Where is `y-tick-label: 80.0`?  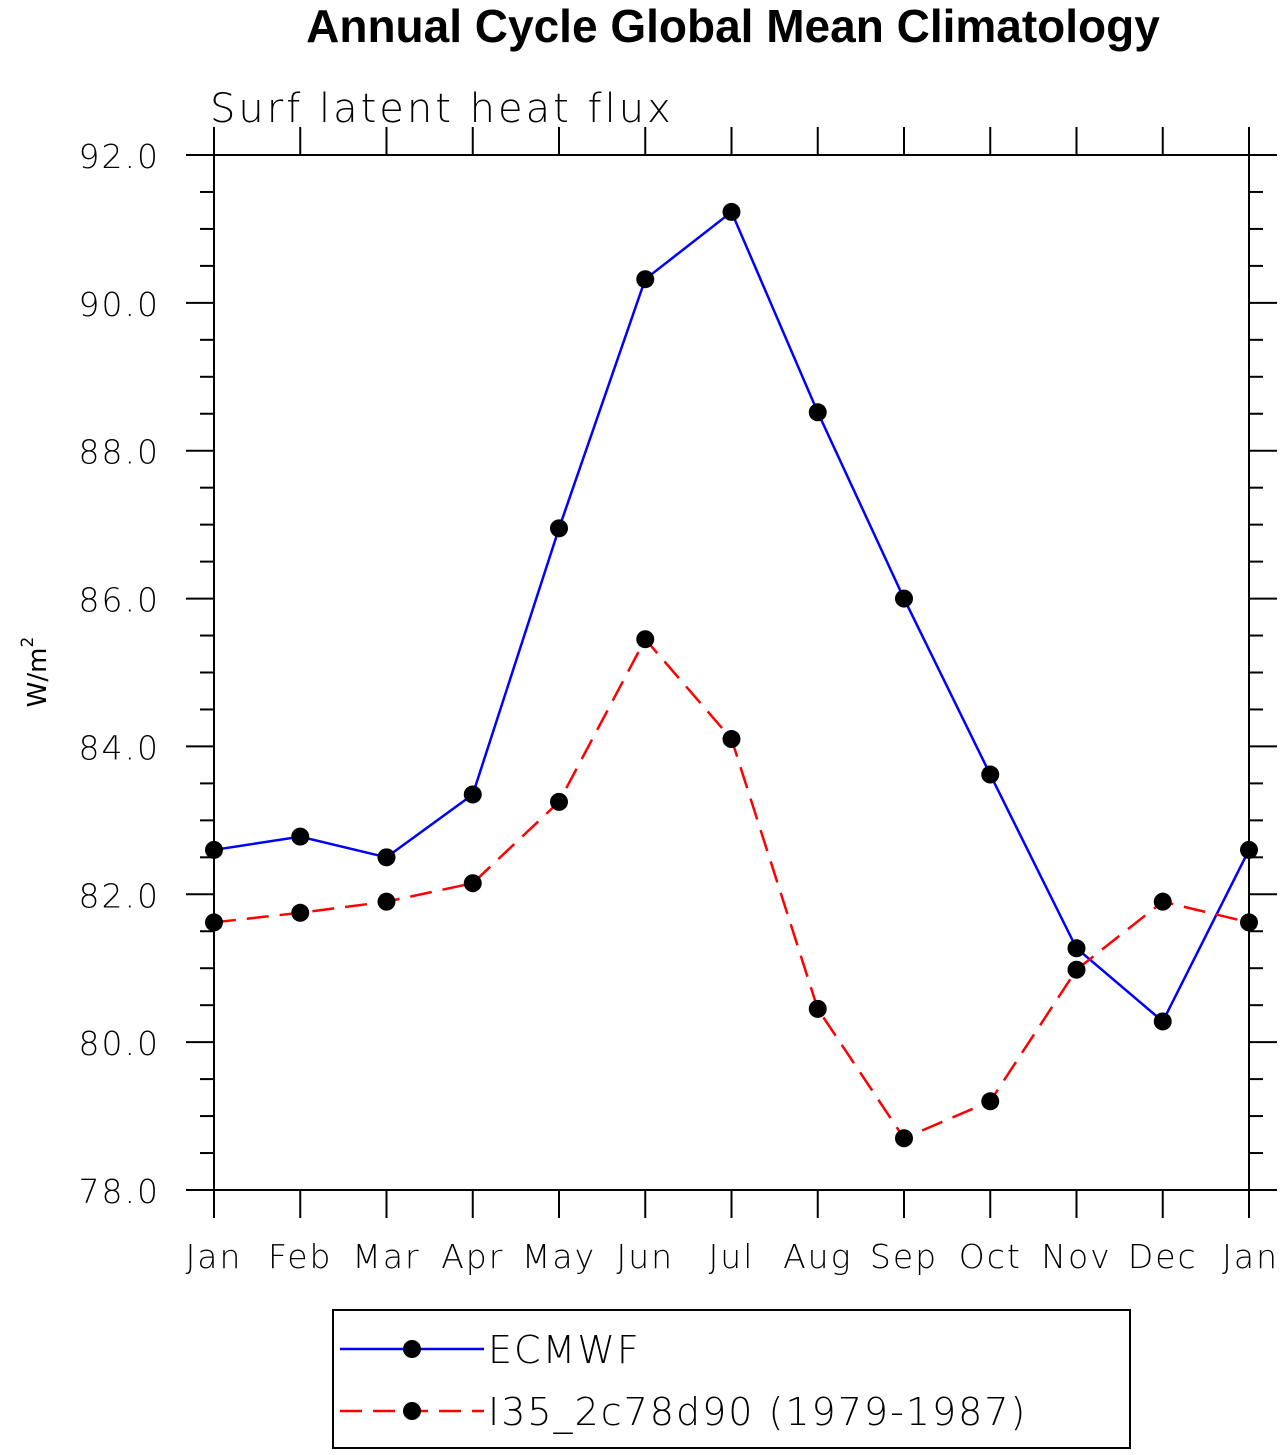
y-tick-label: 80.0 is located at coordinates (119, 1043).